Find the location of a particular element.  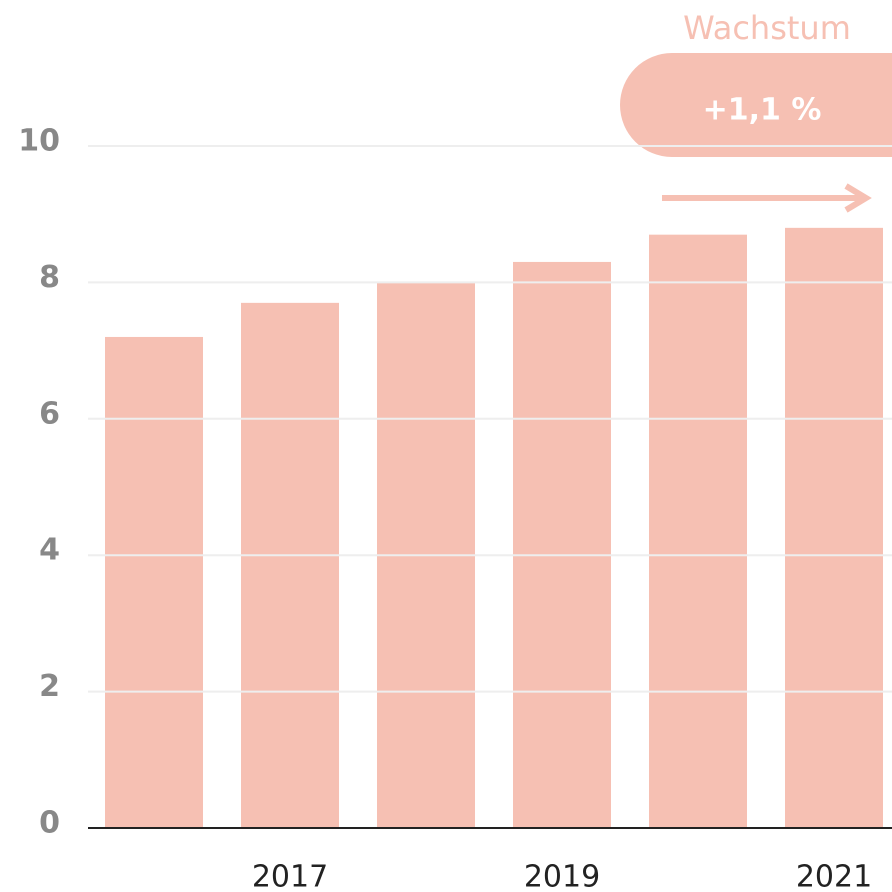

annotation-pill is located at coordinates (756, 105).